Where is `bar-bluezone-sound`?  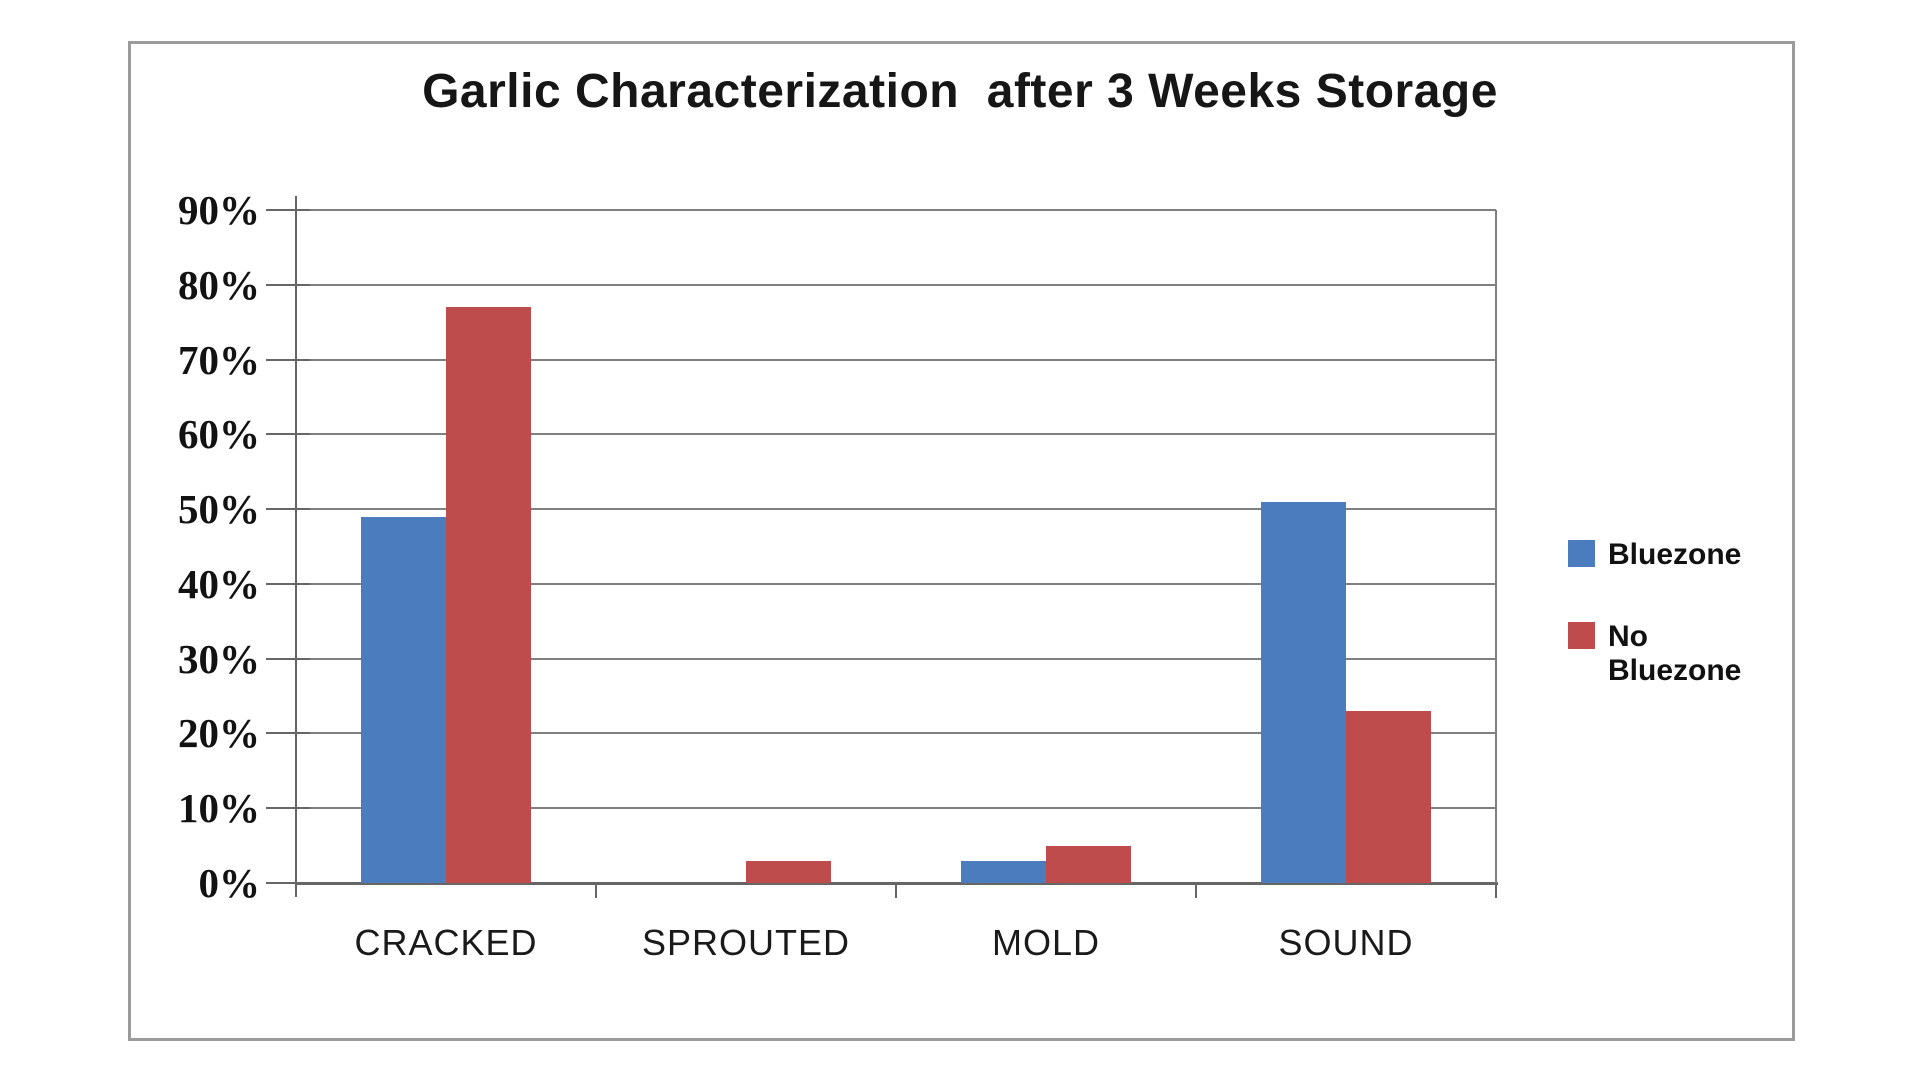
bar-bluezone-sound is located at coordinates (1303, 692).